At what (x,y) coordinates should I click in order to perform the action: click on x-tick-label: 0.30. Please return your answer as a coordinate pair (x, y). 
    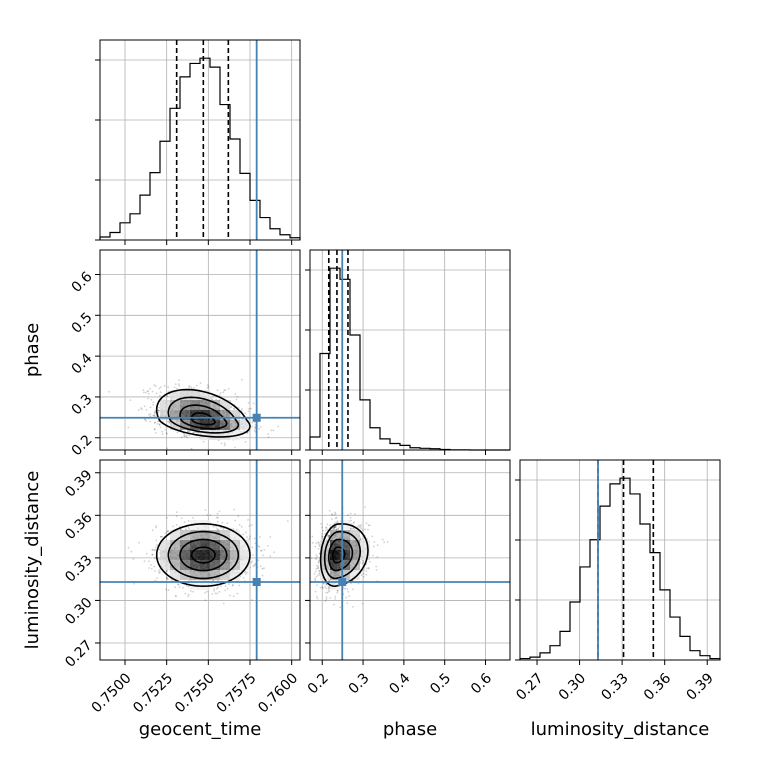
    Looking at the image, I should click on (572, 686).